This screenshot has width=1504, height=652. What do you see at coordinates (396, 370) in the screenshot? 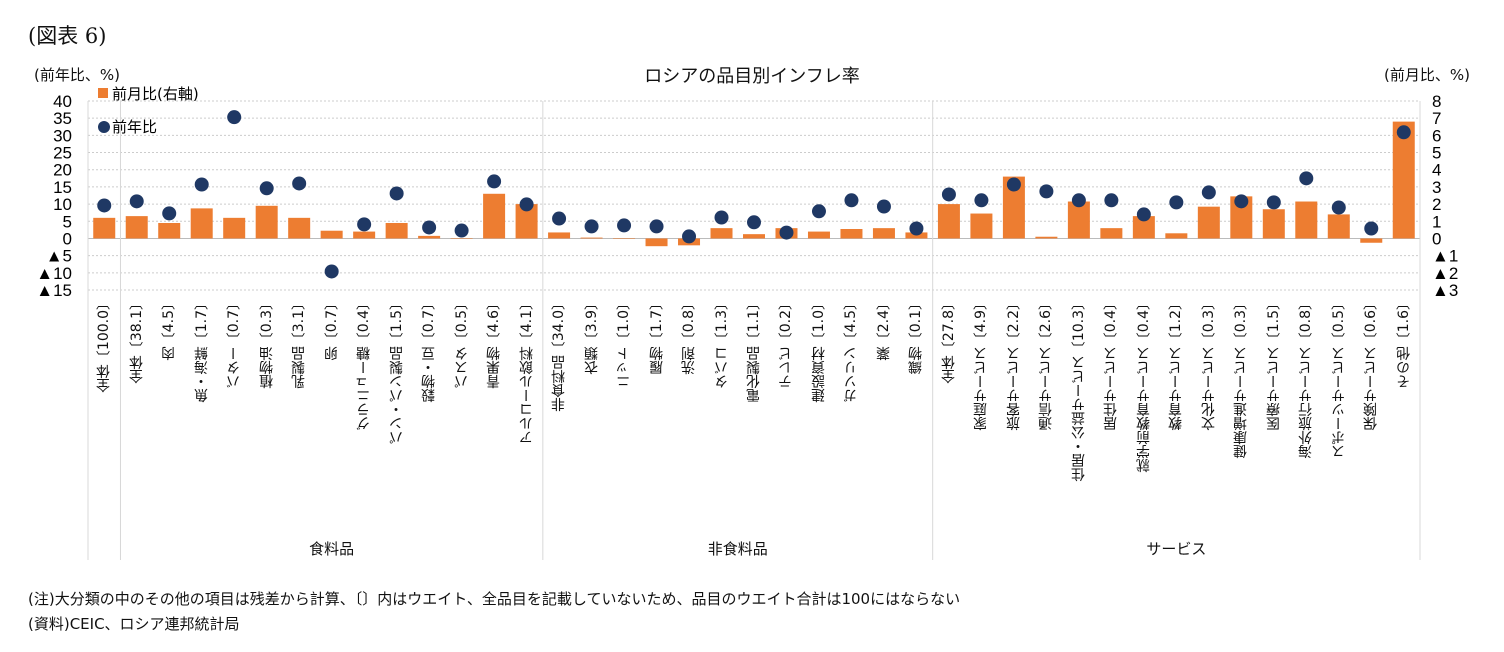
I see `x-tick-label: パン・パン製品〔1.5〕` at bounding box center [396, 370].